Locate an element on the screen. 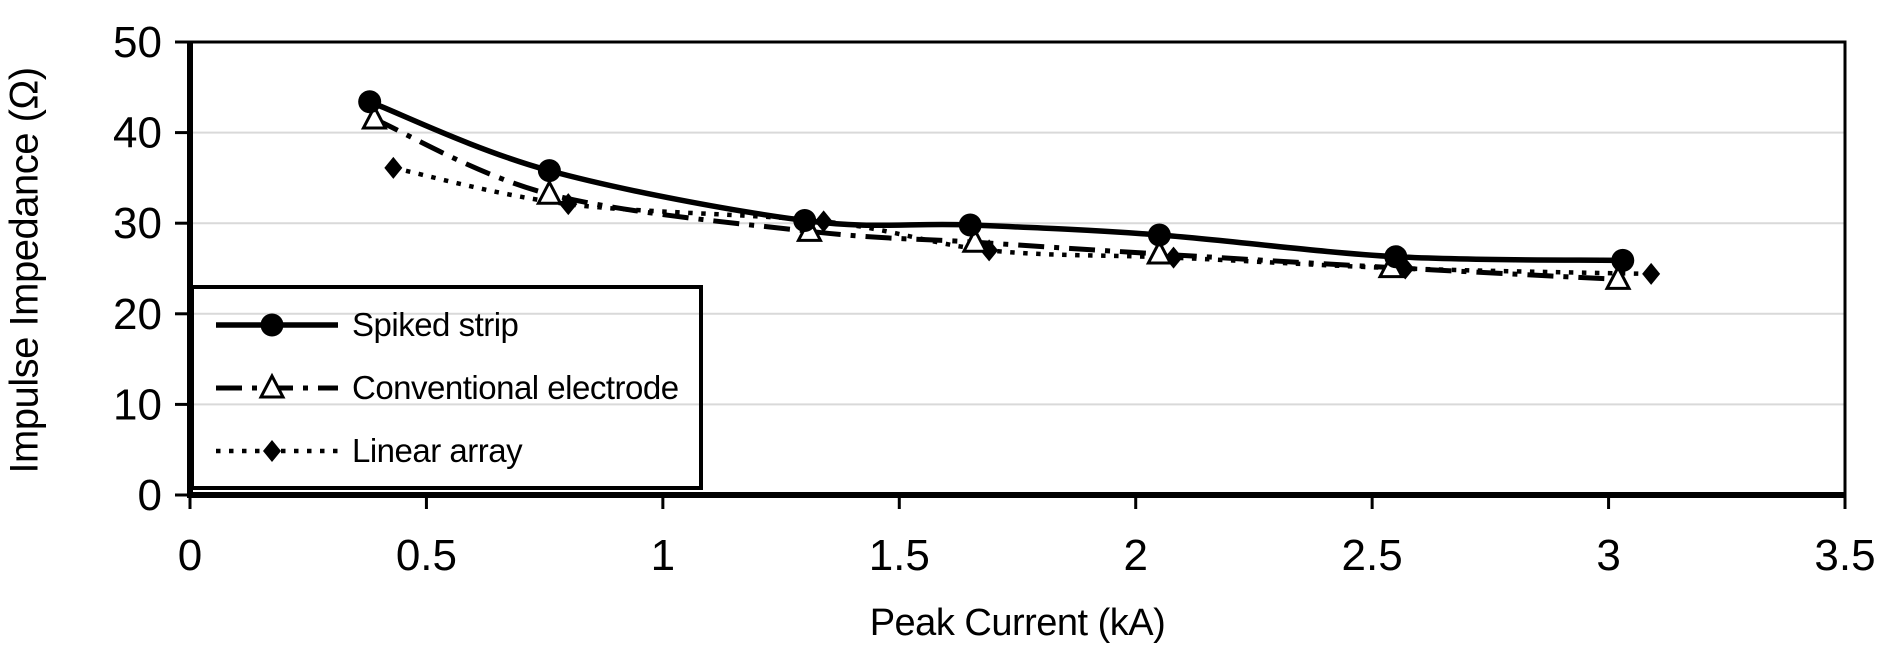 This screenshot has height=666, width=1893. x-tick-label: 3.5 is located at coordinates (1844, 555).